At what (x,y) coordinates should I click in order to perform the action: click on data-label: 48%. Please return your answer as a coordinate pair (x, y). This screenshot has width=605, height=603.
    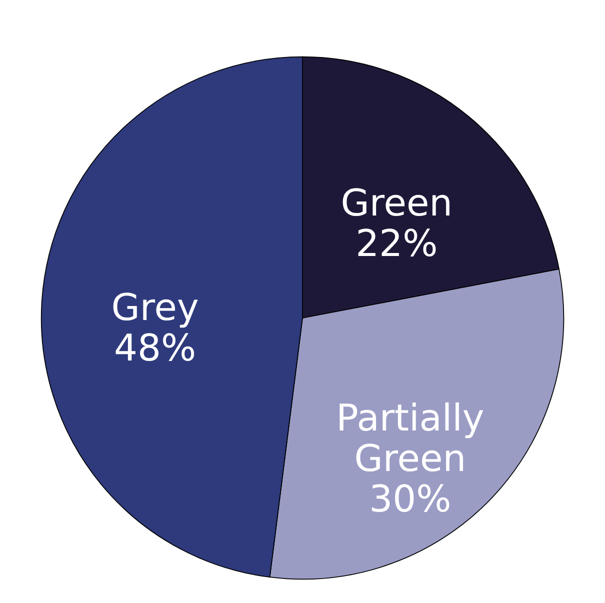
    Looking at the image, I should click on (155, 348).